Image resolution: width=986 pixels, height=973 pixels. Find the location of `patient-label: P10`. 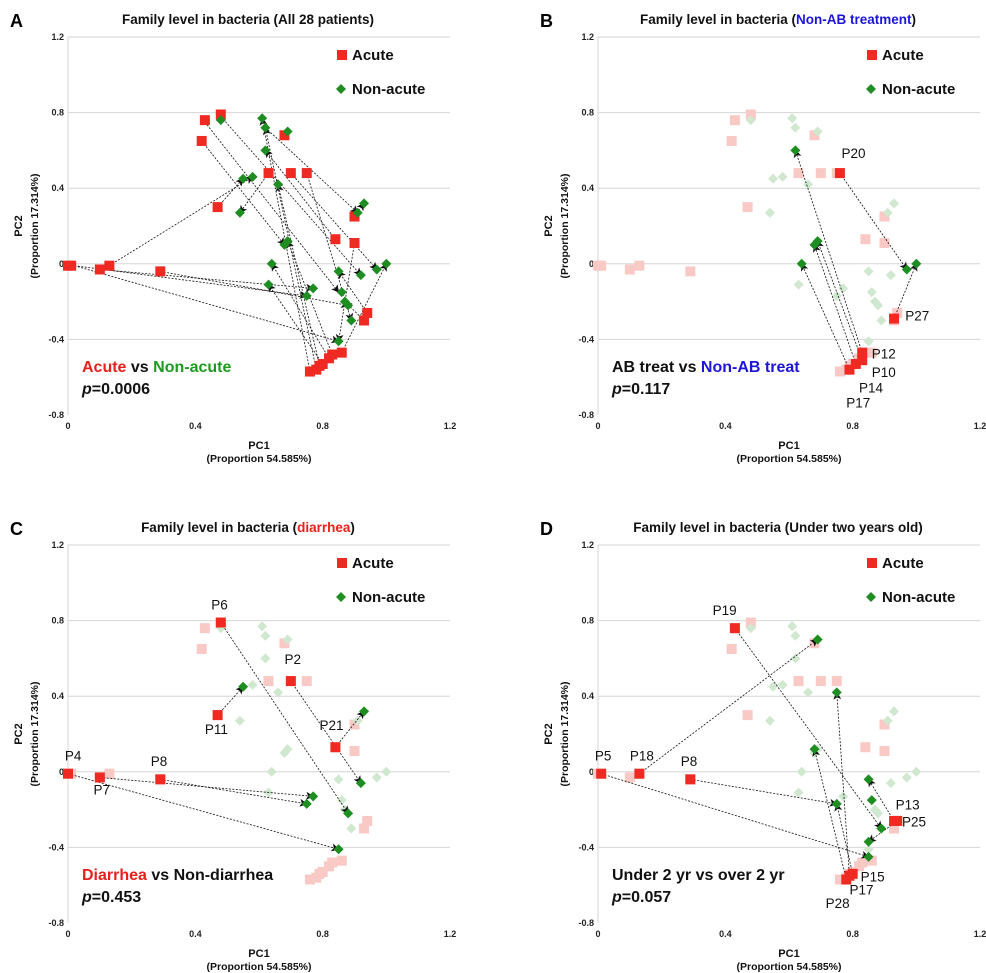

patient-label: P10 is located at coordinates (884, 372).